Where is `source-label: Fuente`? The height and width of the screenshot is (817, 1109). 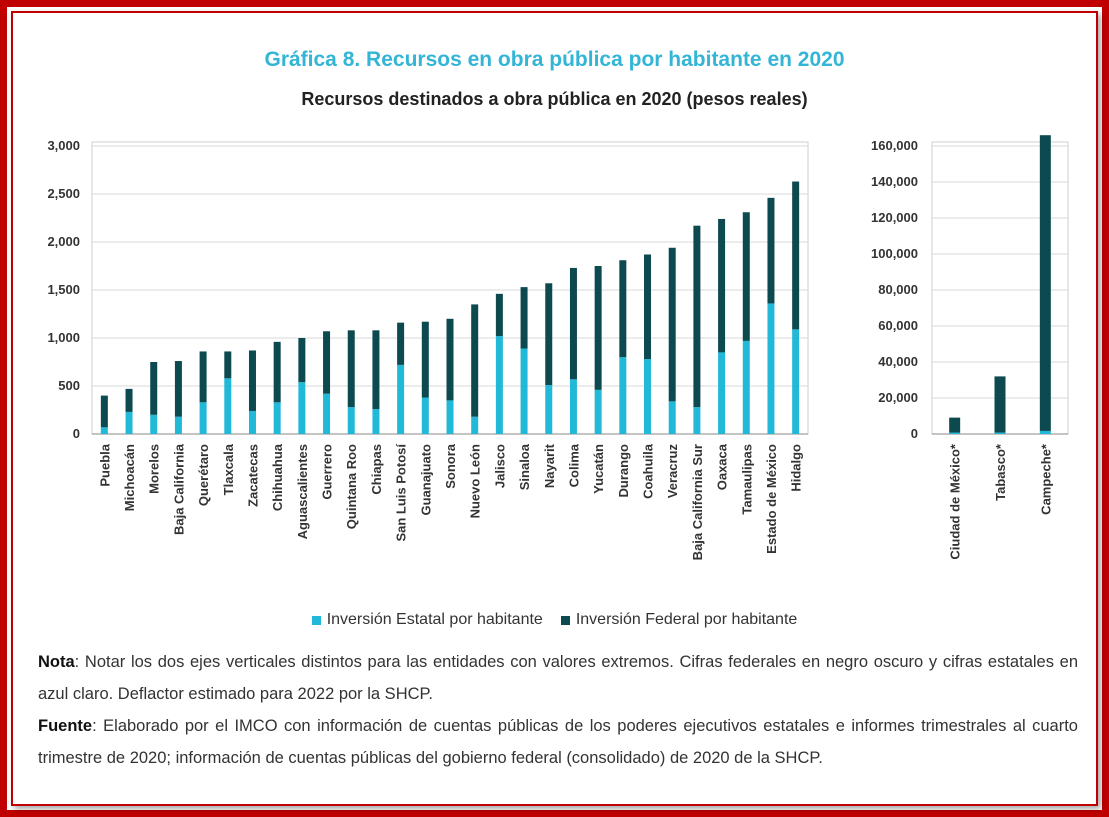 source-label: Fuente is located at coordinates (65, 726).